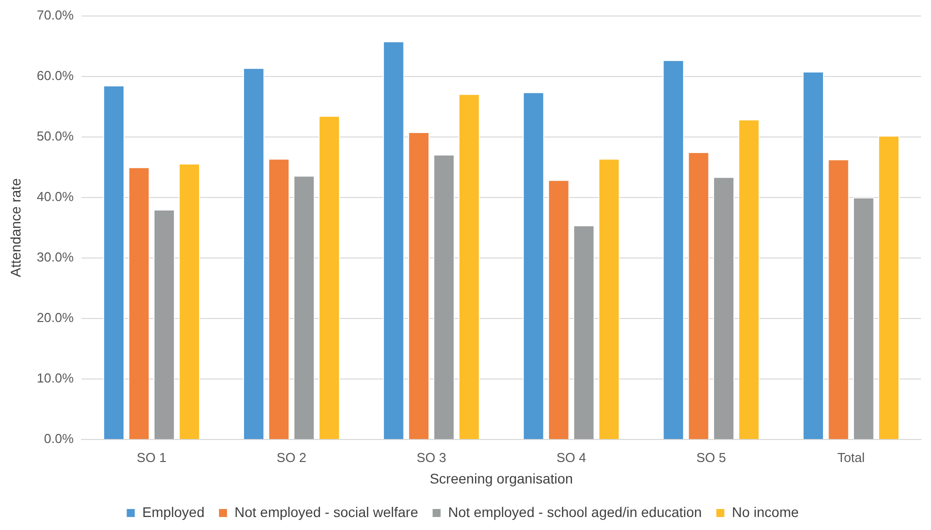  I want to click on x-tick-label: SO 5, so click(711, 457).